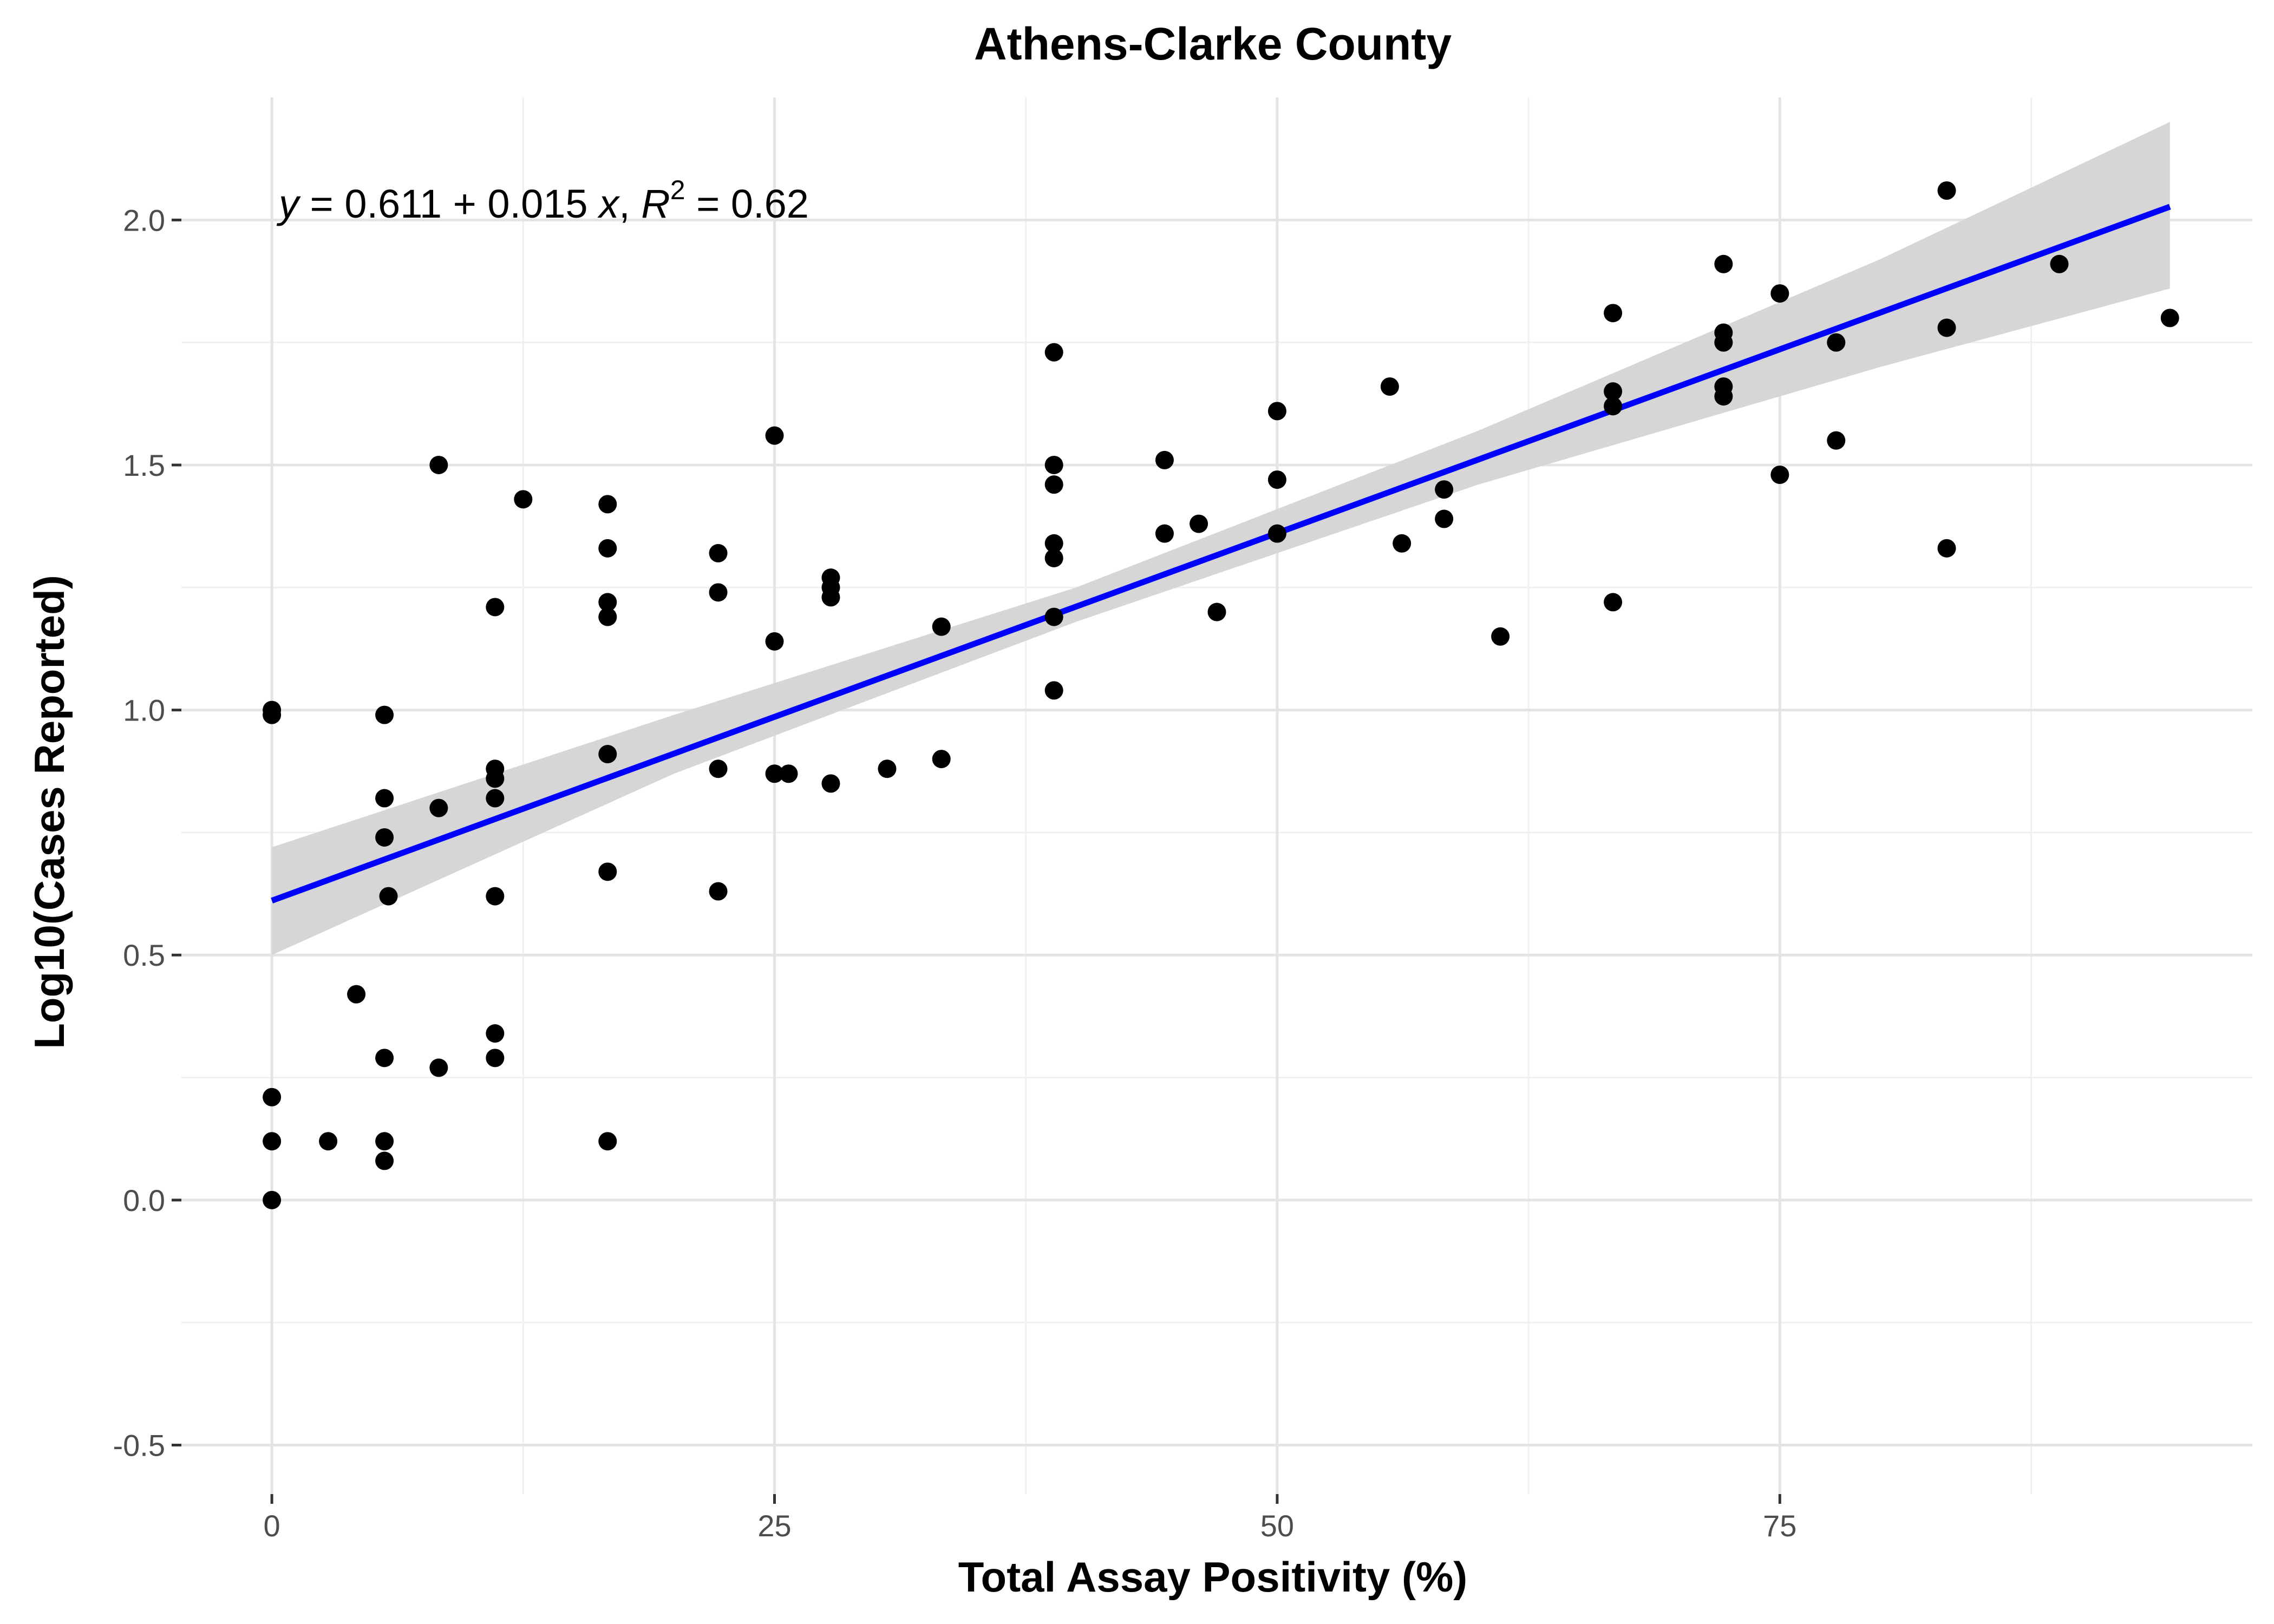 The image size is (2274, 1624). What do you see at coordinates (144, 1200) in the screenshot?
I see `y-tick-label: 0.0` at bounding box center [144, 1200].